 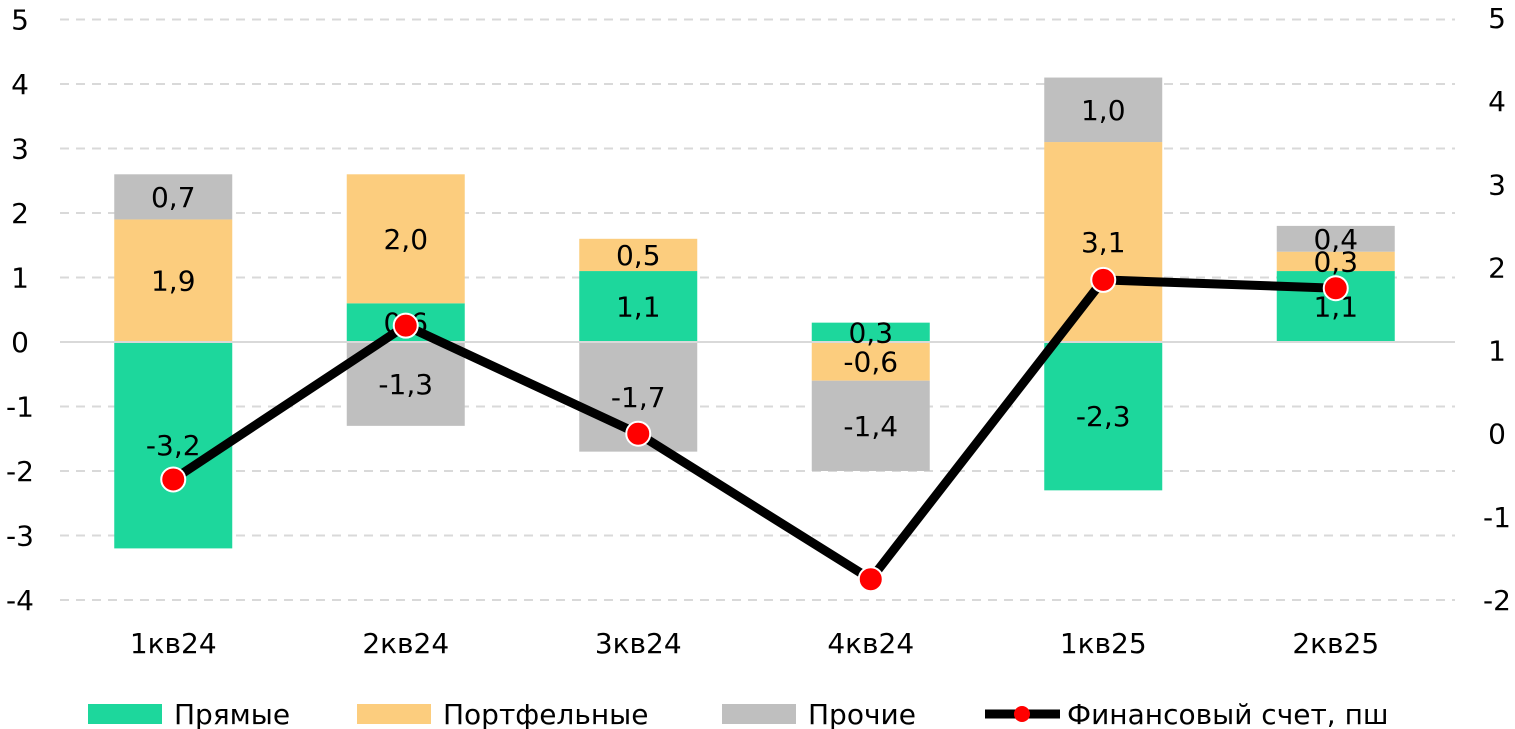 What do you see at coordinates (20, 149) in the screenshot?
I see `left-y-tick-label: 3` at bounding box center [20, 149].